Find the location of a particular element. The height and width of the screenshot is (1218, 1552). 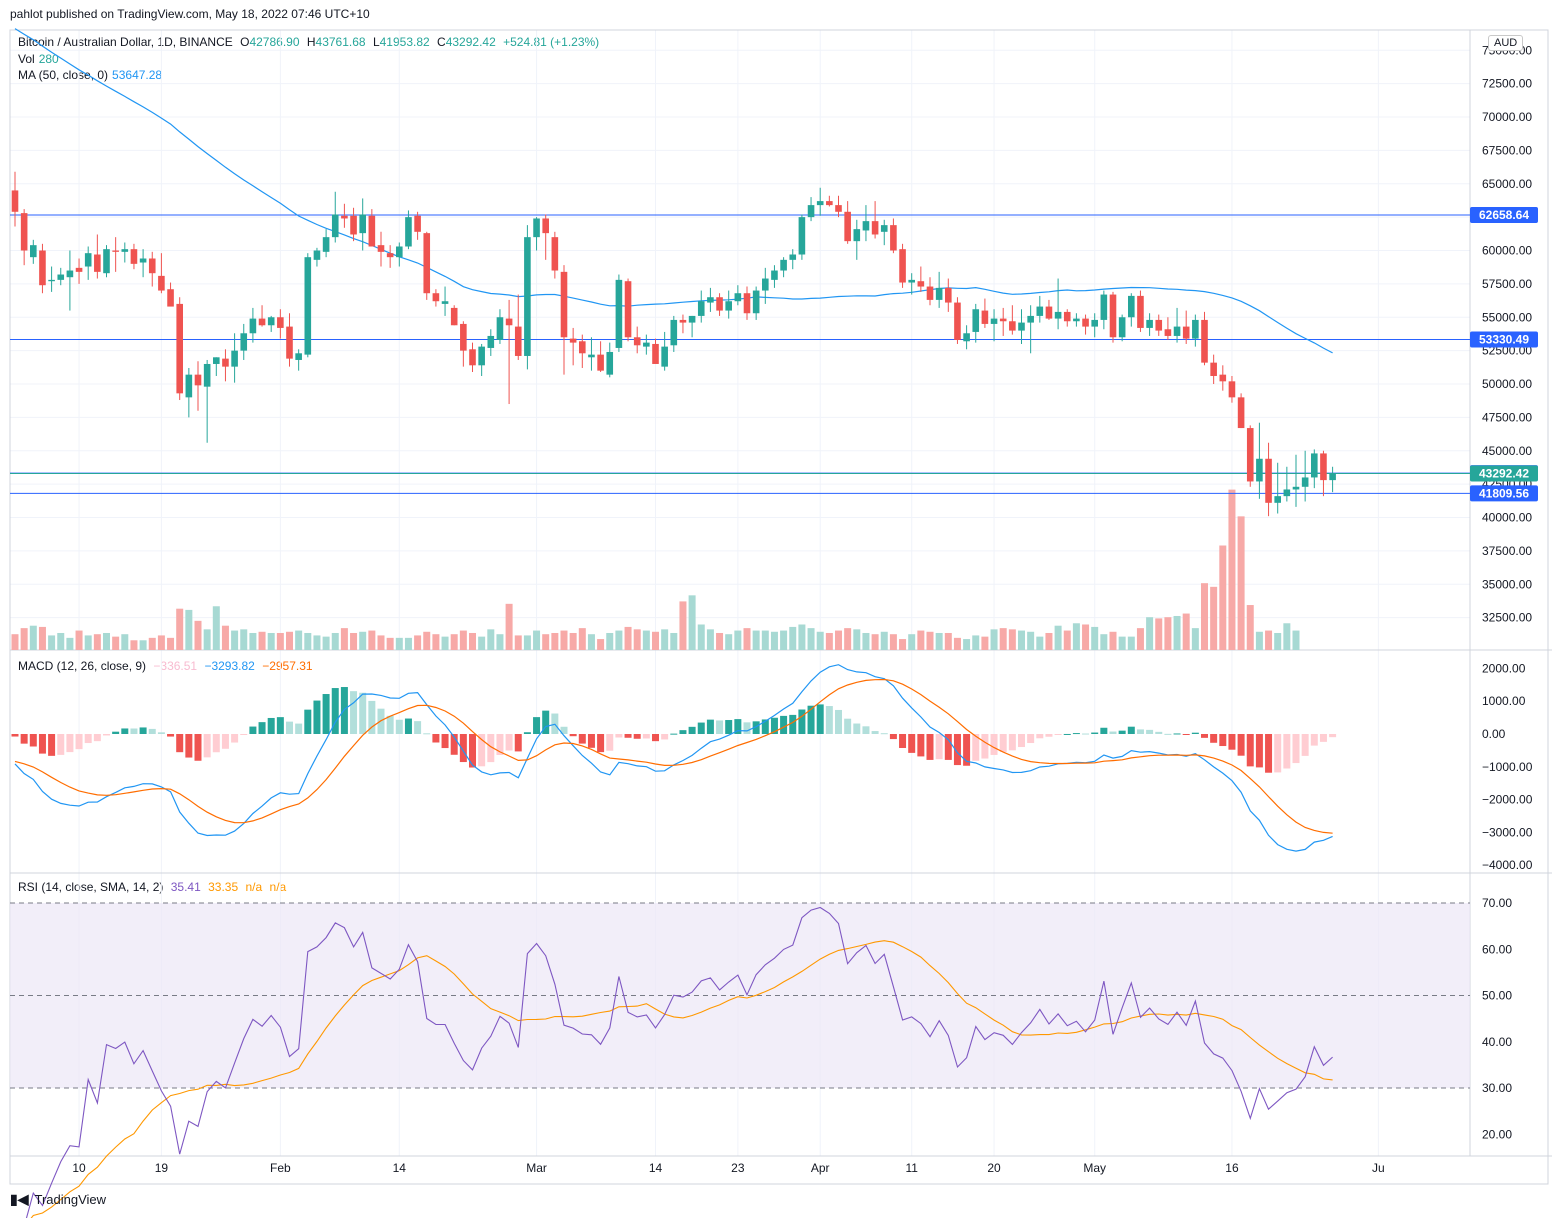

level-price-label: 41809.56 is located at coordinates (1504, 493).